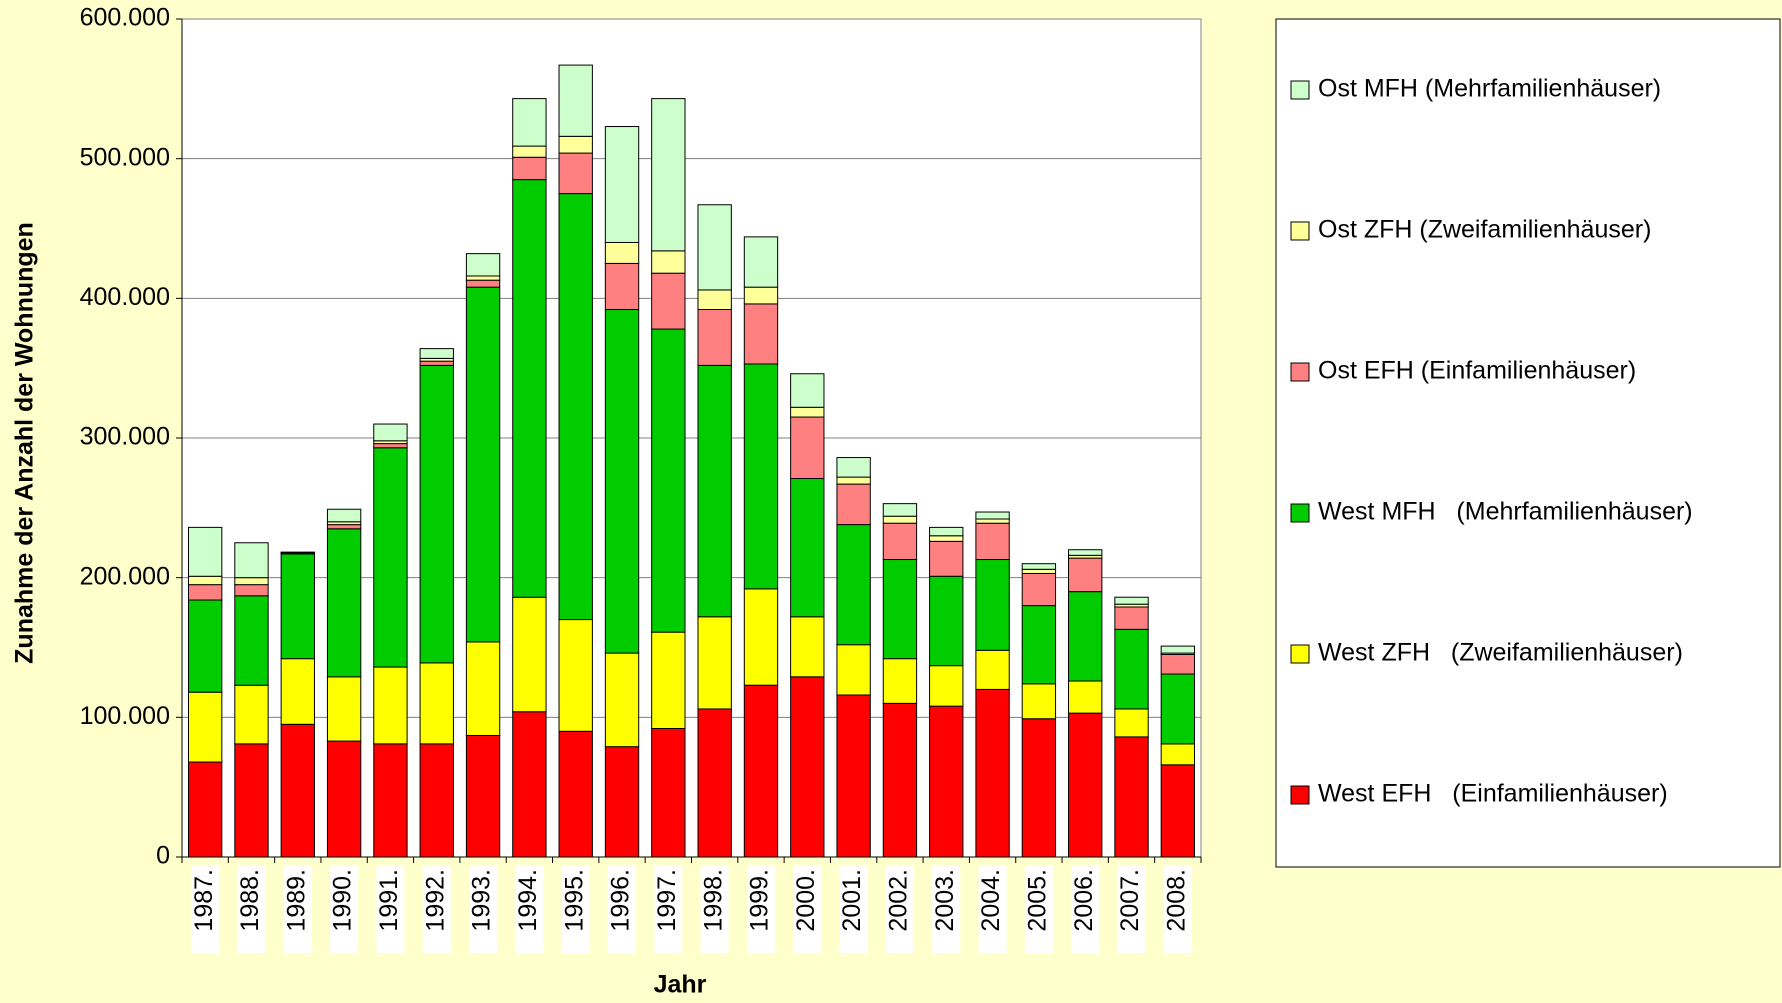  What do you see at coordinates (343, 900) in the screenshot?
I see `x-tick-label: 1990.` at bounding box center [343, 900].